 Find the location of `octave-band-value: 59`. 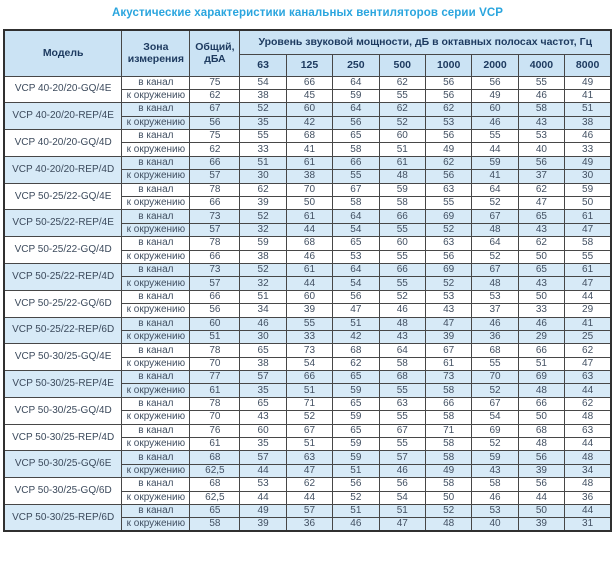

octave-band-value: 59 is located at coordinates (588, 190).